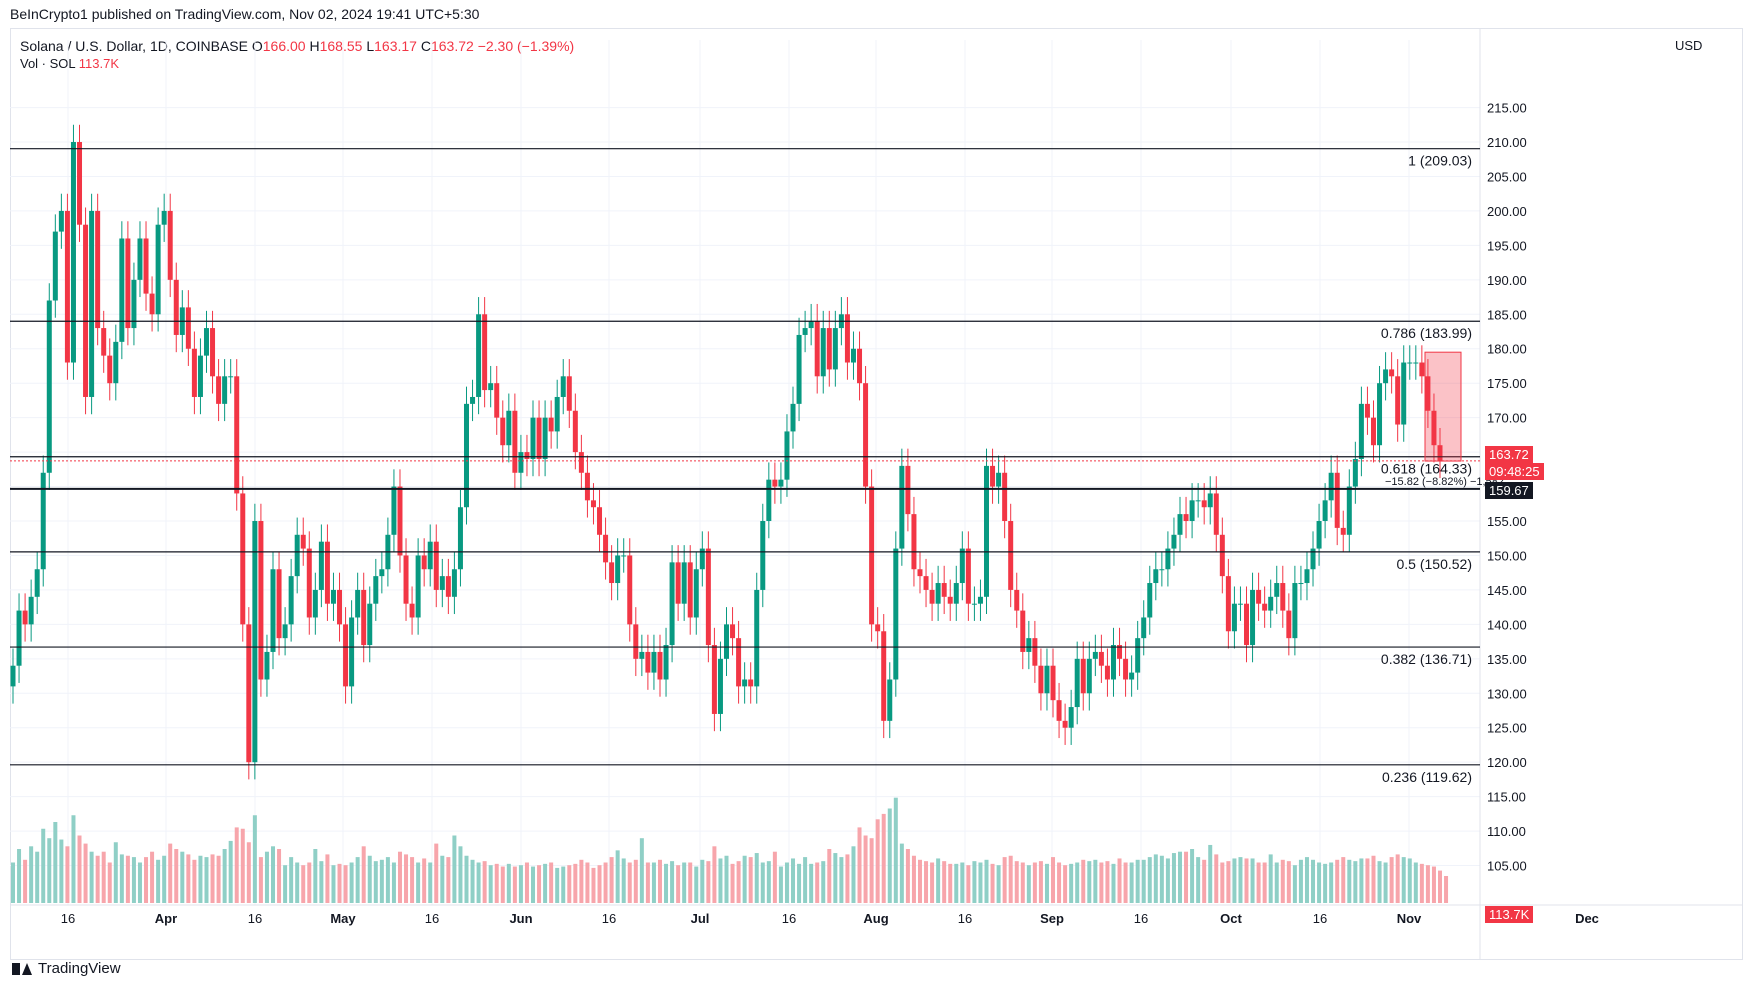  What do you see at coordinates (425, 46) in the screenshot?
I see `close-label: C` at bounding box center [425, 46].